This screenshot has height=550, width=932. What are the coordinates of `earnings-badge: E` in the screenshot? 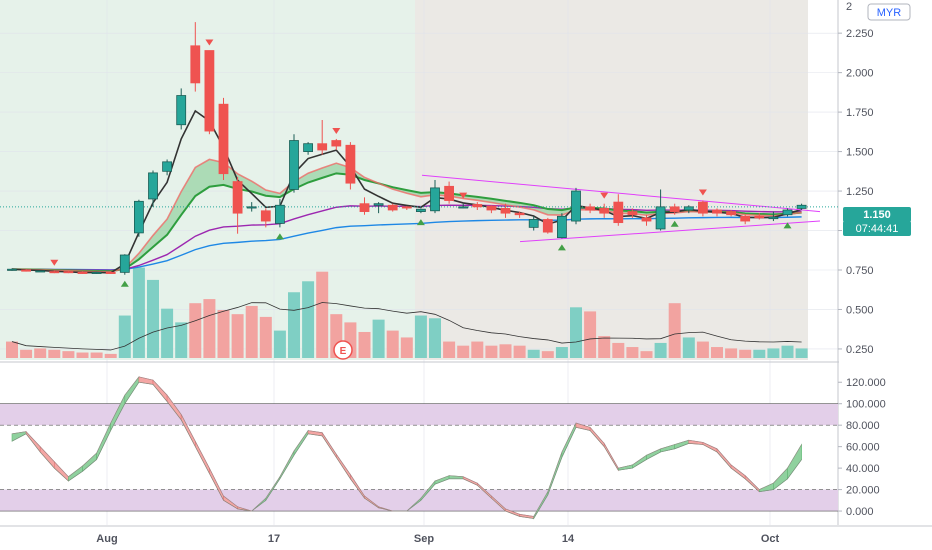 It's located at (343, 350).